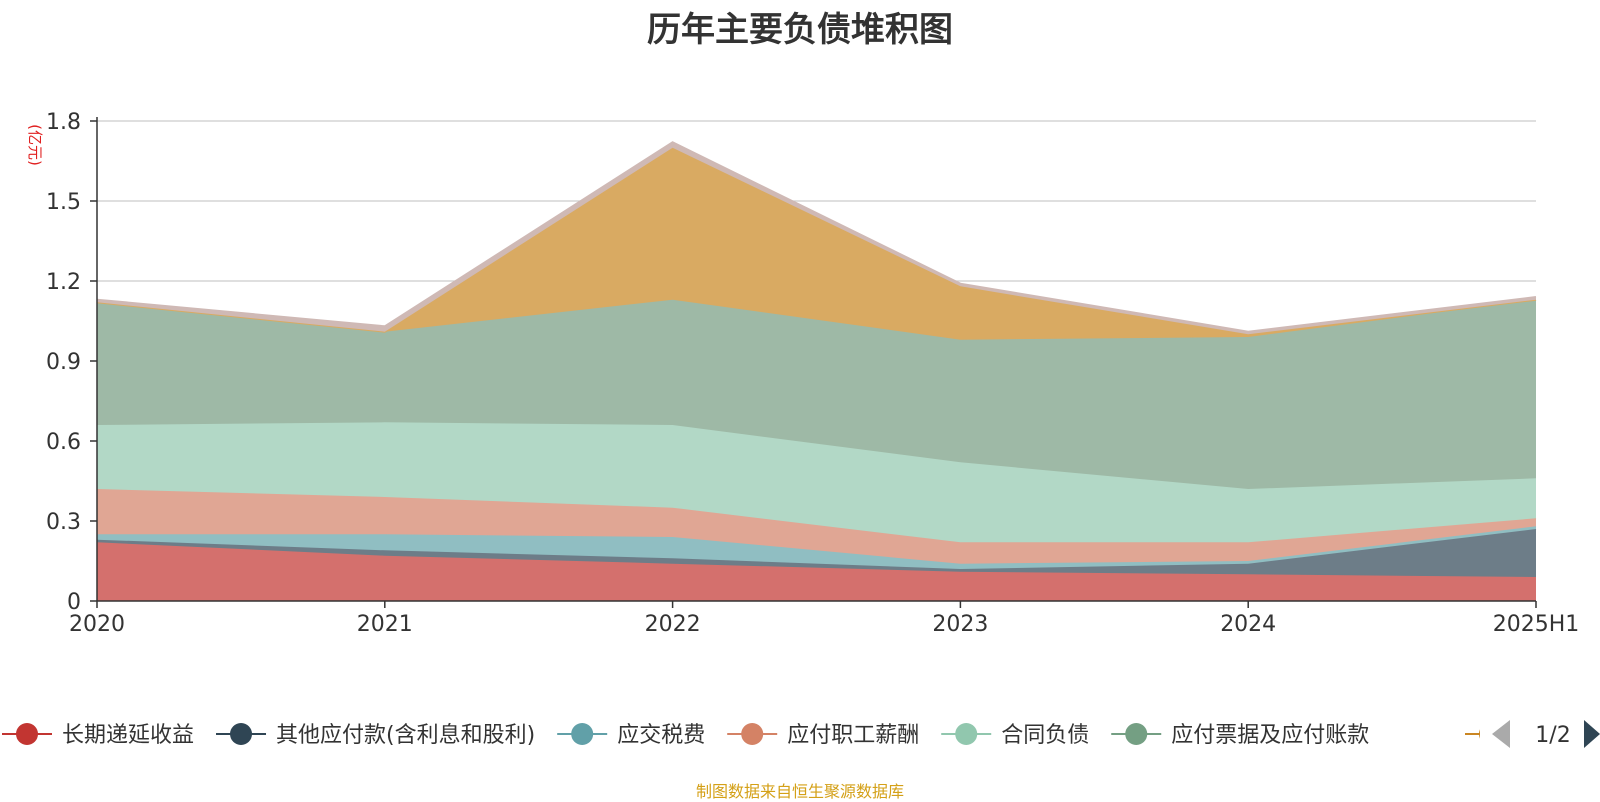 The width and height of the screenshot is (1600, 802). I want to click on x-tick-label: 2024, so click(1248, 624).